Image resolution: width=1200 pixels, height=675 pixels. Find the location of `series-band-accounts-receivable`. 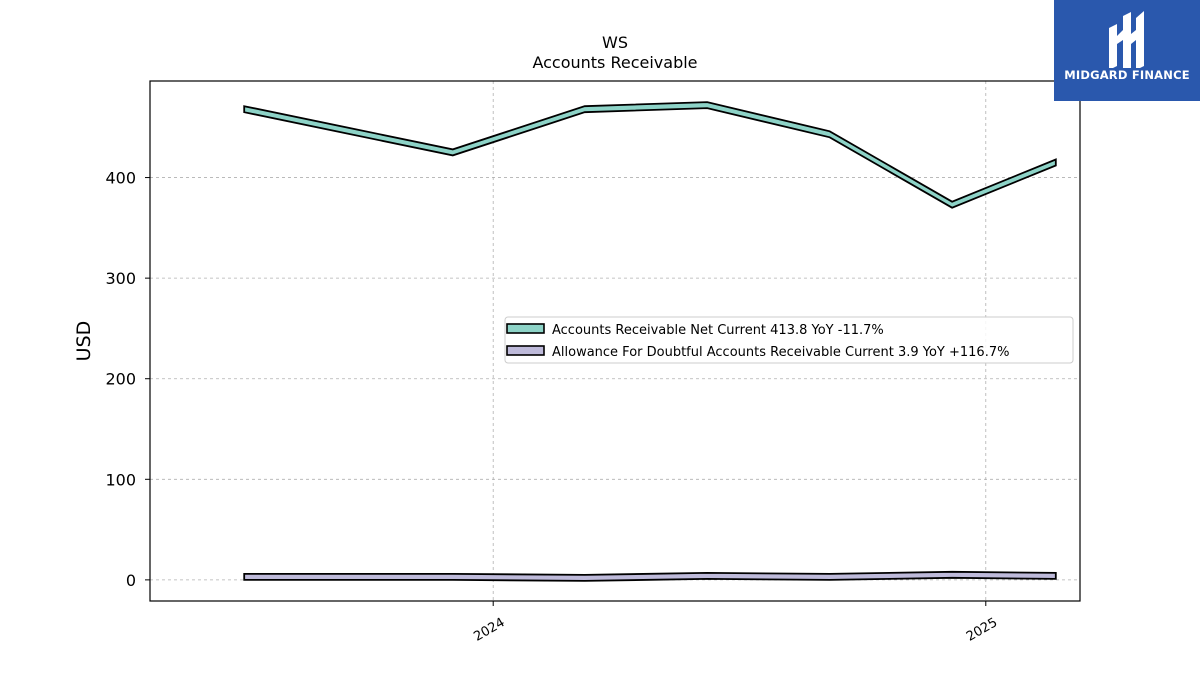

series-band-accounts-receivable is located at coordinates (650, 155).